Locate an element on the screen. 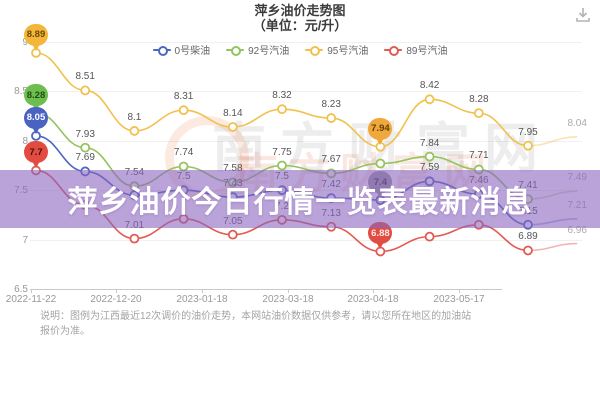  y-axis-label: 8 is located at coordinates (25, 141).